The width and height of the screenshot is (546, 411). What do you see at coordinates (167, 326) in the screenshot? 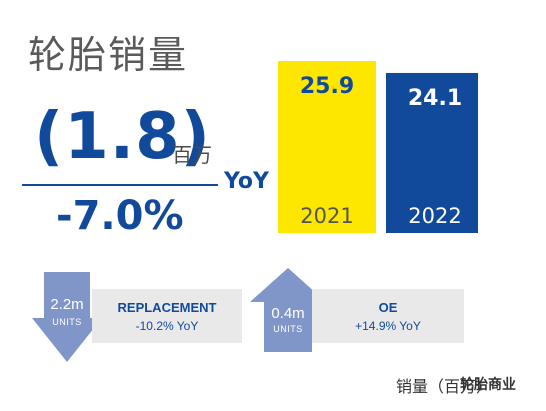
I see `replacement-yoy: -10.2% YoY` at bounding box center [167, 326].